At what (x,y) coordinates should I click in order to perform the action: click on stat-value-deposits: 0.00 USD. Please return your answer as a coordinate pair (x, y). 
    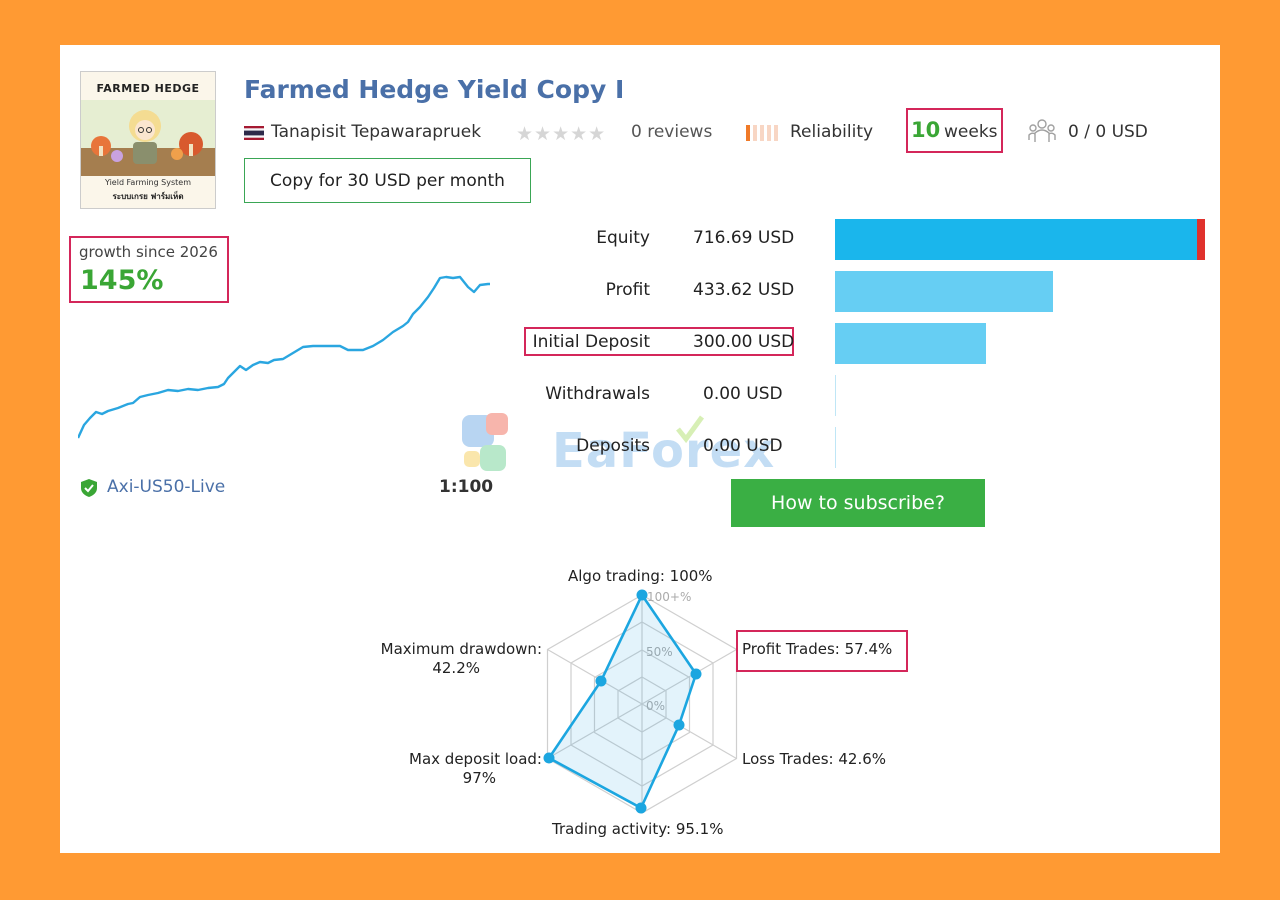
    Looking at the image, I should click on (743, 446).